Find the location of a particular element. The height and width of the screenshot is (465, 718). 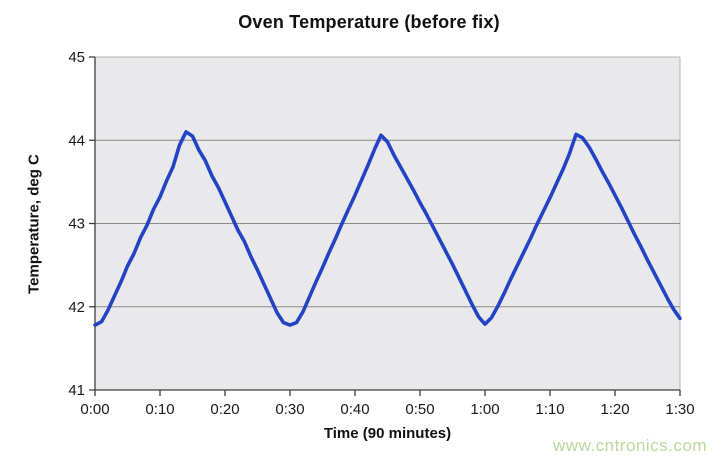

y-tick-label: 42 is located at coordinates (76, 307).